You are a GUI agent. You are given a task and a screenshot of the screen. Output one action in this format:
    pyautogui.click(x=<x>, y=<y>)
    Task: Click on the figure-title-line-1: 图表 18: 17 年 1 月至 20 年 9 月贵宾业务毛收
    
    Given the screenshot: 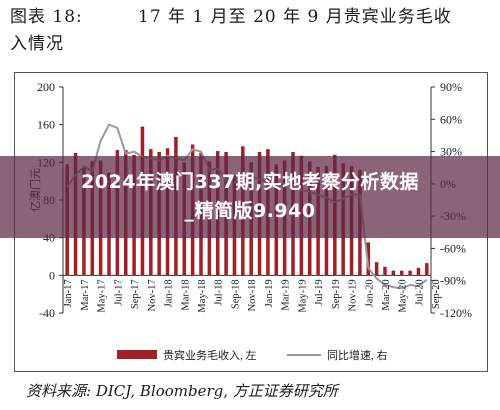 What is the action you would take?
    pyautogui.click(x=250, y=17)
    